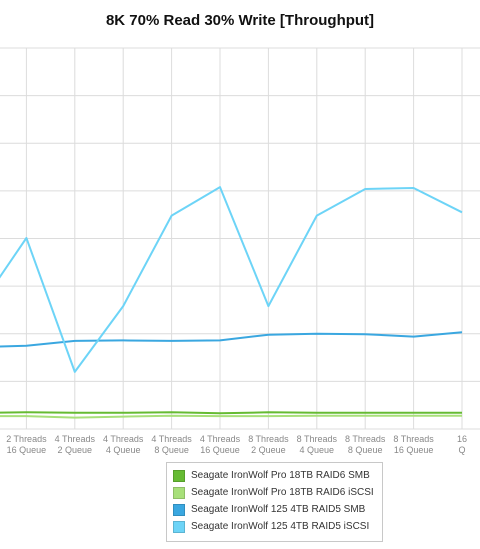 The height and width of the screenshot is (549, 480). What do you see at coordinates (280, 475) in the screenshot?
I see `legend-label: Seagate IronWolf Pro 18TB RAID6 SMB` at bounding box center [280, 475].